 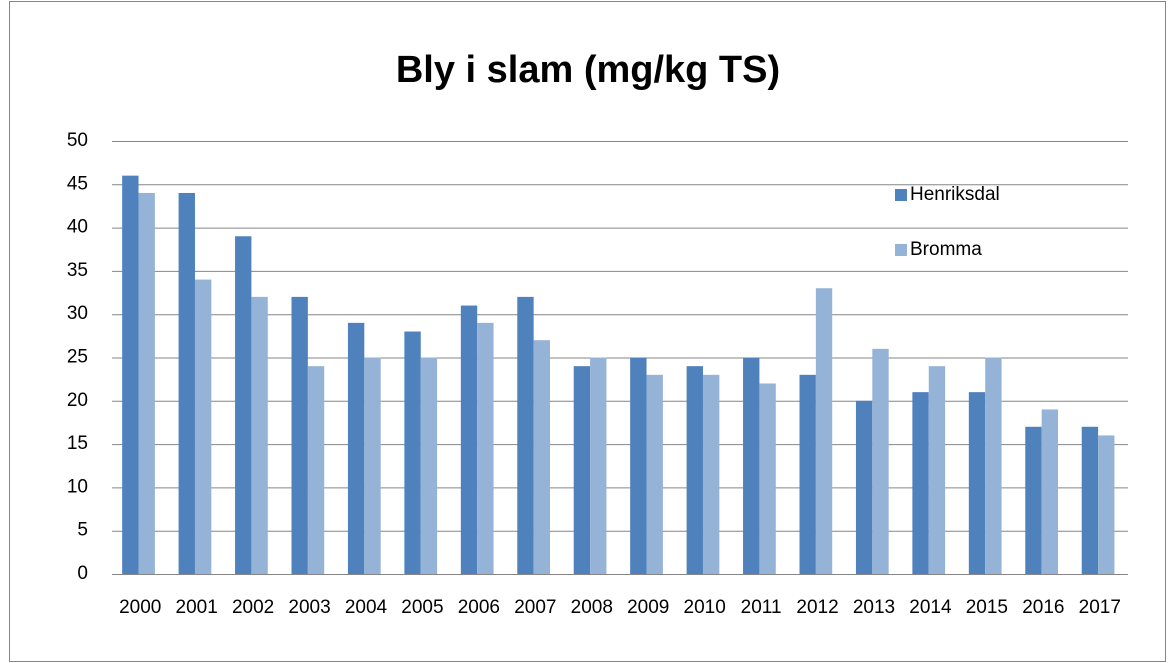 I want to click on x-tick-label: 2001, so click(x=197, y=607).